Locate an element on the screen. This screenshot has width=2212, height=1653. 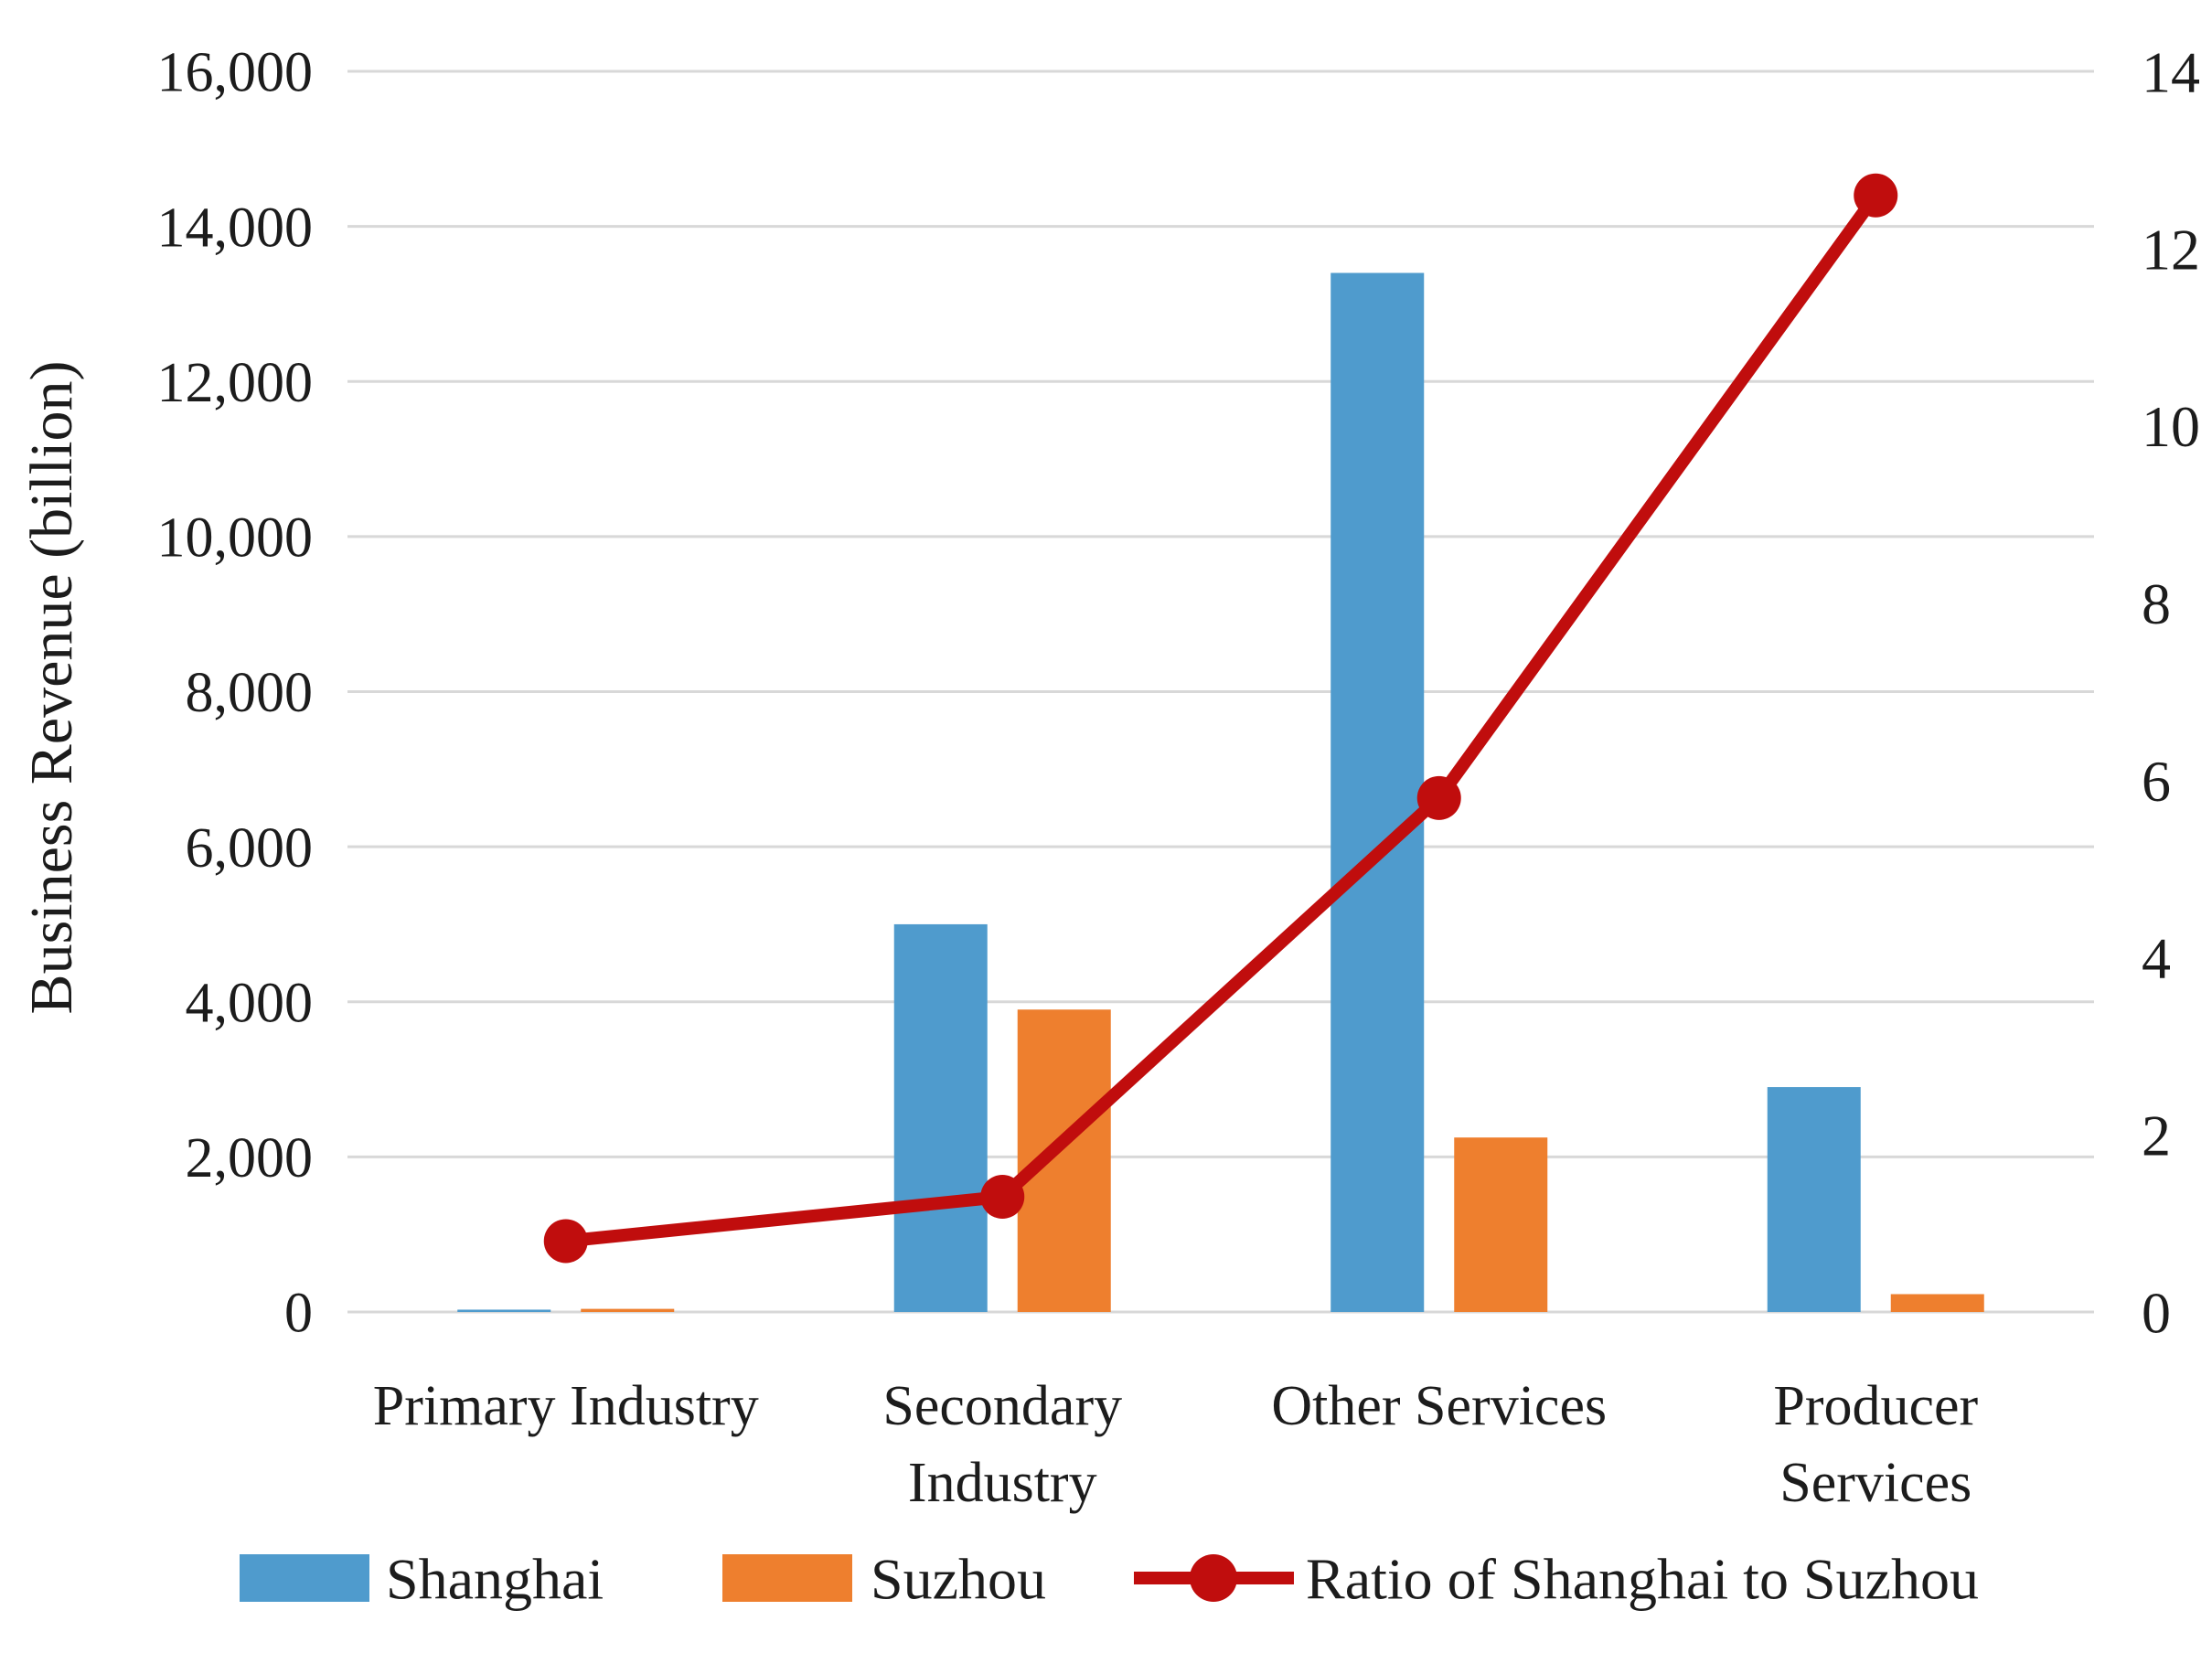
x-category-label: Primary Industry is located at coordinates (566, 1406).